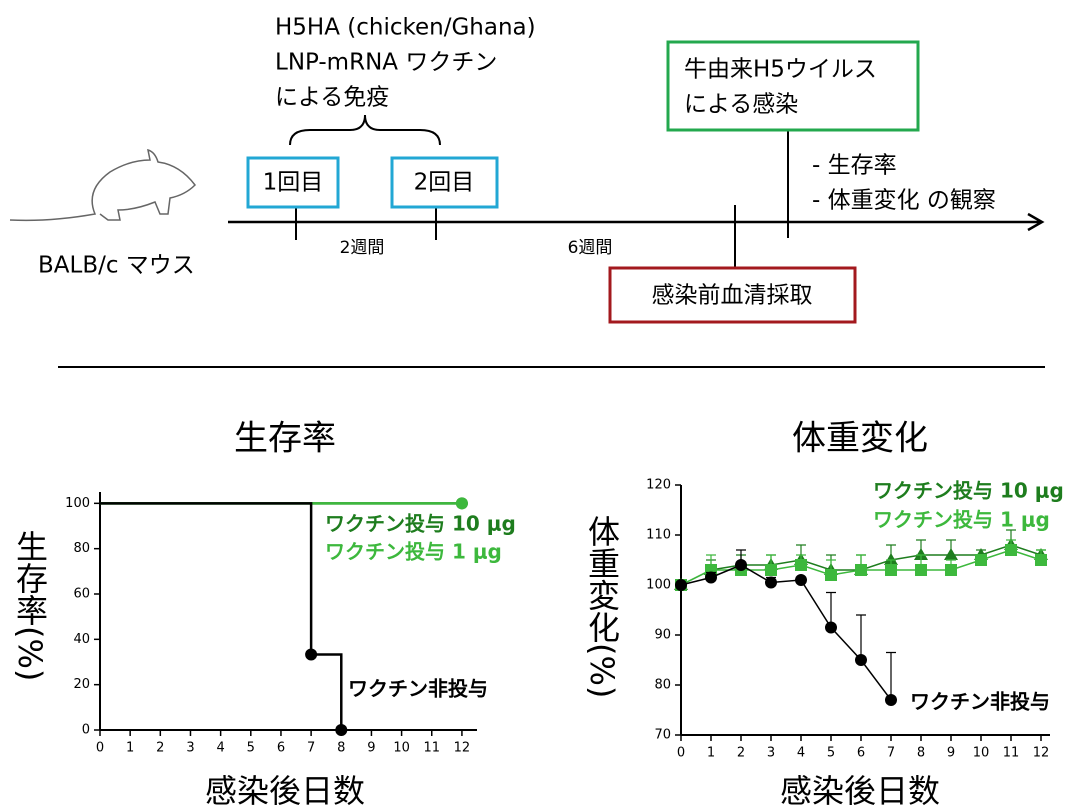  What do you see at coordinates (658, 535) in the screenshot?
I see `y-tick-label: 110` at bounding box center [658, 535].